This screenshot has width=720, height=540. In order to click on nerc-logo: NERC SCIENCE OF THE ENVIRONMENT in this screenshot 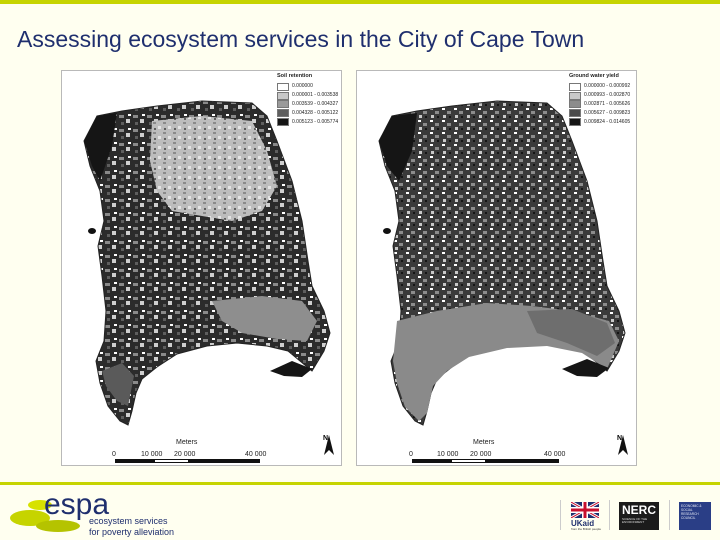, I will do `click(639, 516)`.